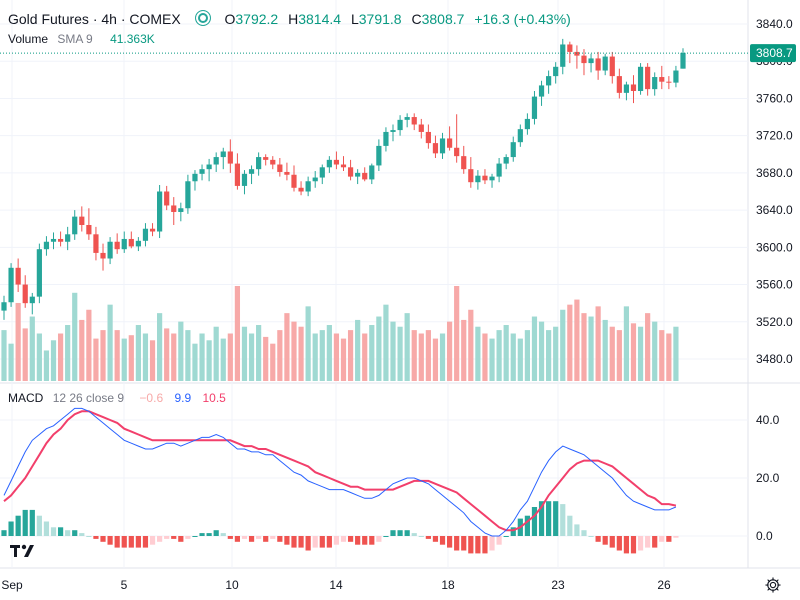  What do you see at coordinates (764, 536) in the screenshot?
I see `macd-tick-label: 0.0` at bounding box center [764, 536].